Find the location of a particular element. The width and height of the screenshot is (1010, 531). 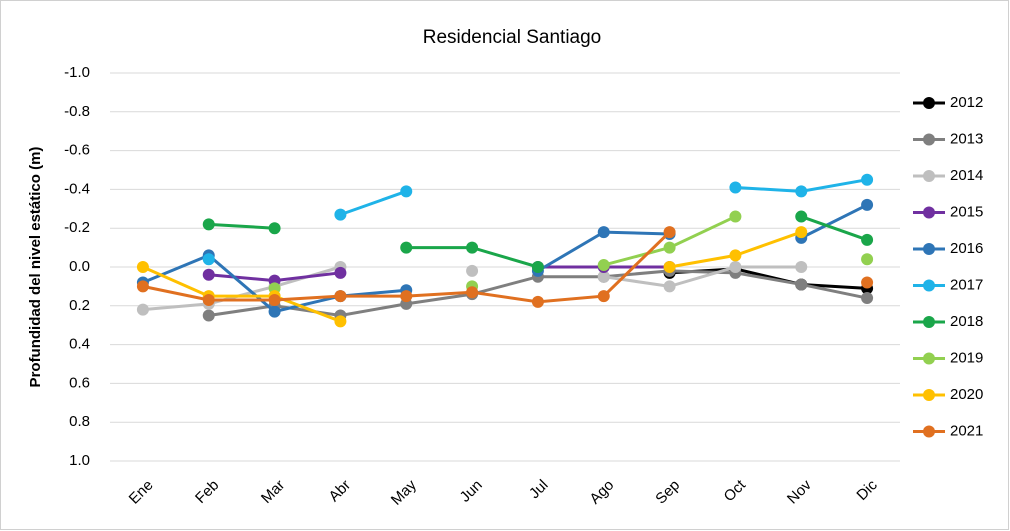

y-tick-label: 0.0 is located at coordinates (79, 266).